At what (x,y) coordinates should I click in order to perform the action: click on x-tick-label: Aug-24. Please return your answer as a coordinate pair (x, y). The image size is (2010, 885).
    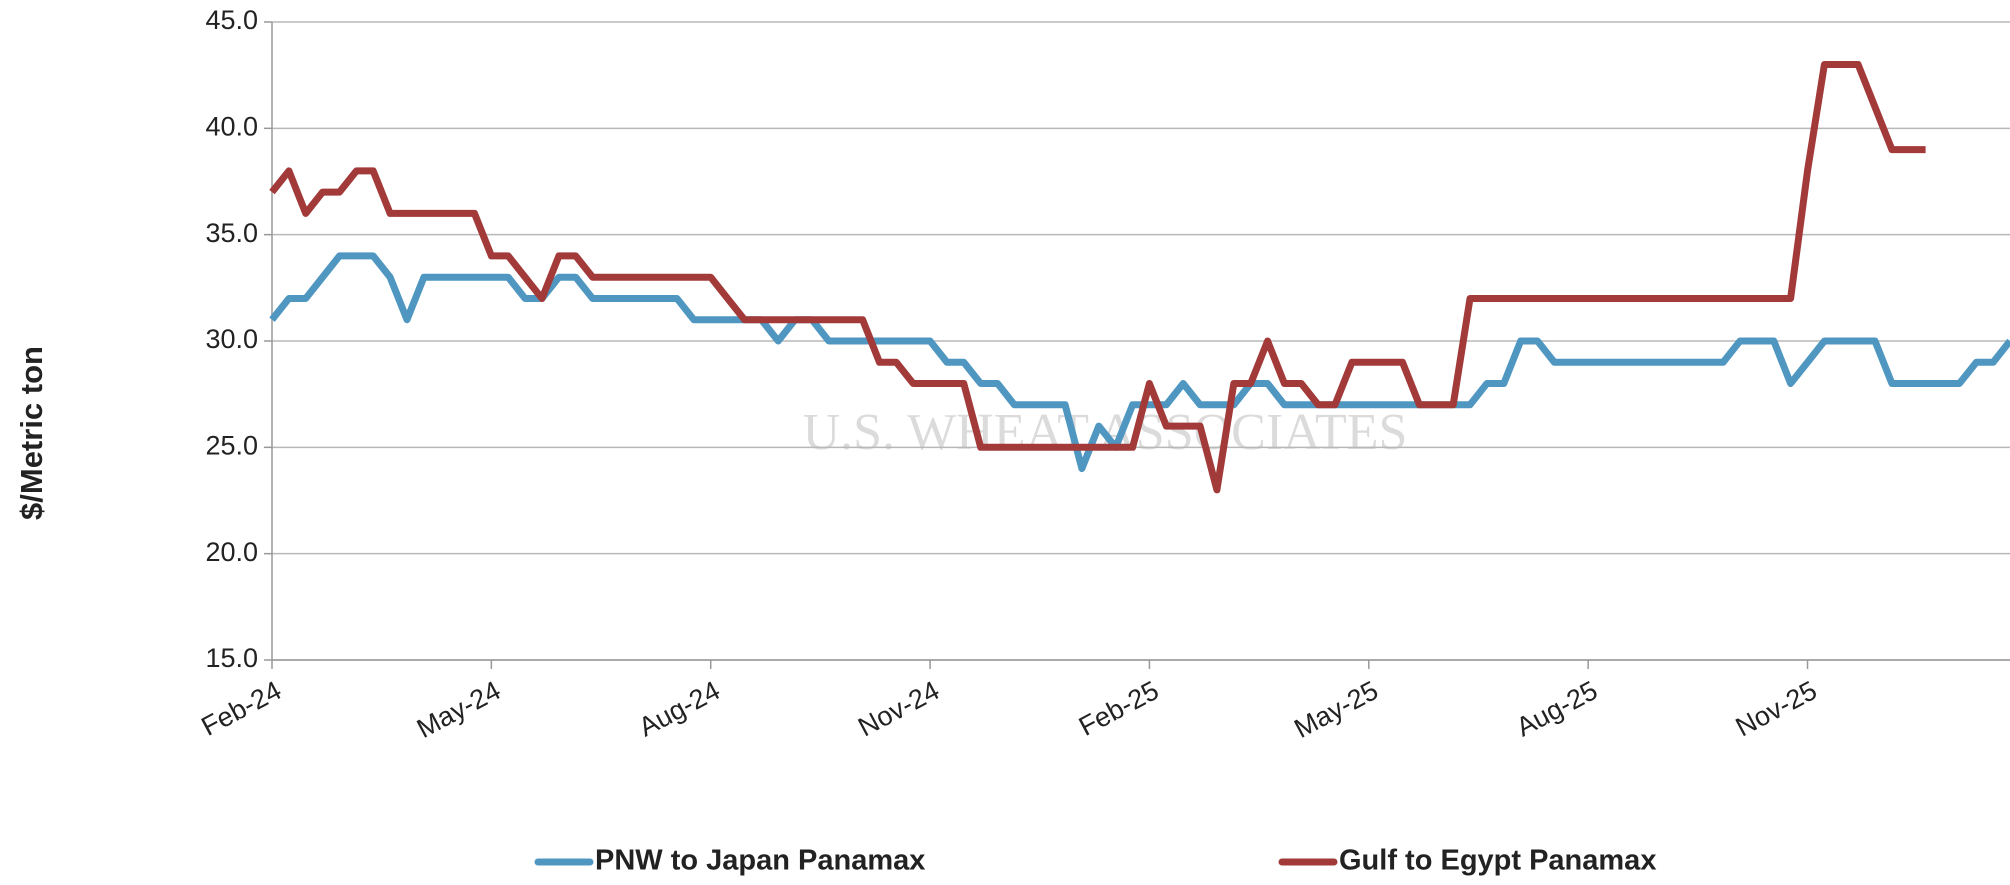
    Looking at the image, I should click on (679, 708).